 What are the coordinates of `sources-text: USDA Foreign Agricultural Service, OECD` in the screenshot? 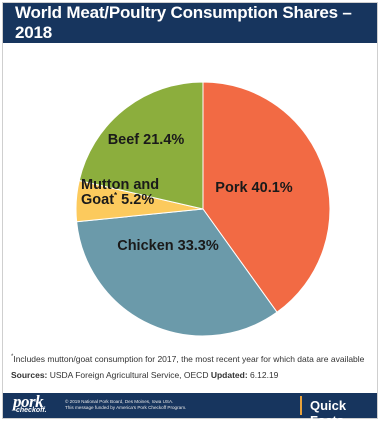 It's located at (129, 375).